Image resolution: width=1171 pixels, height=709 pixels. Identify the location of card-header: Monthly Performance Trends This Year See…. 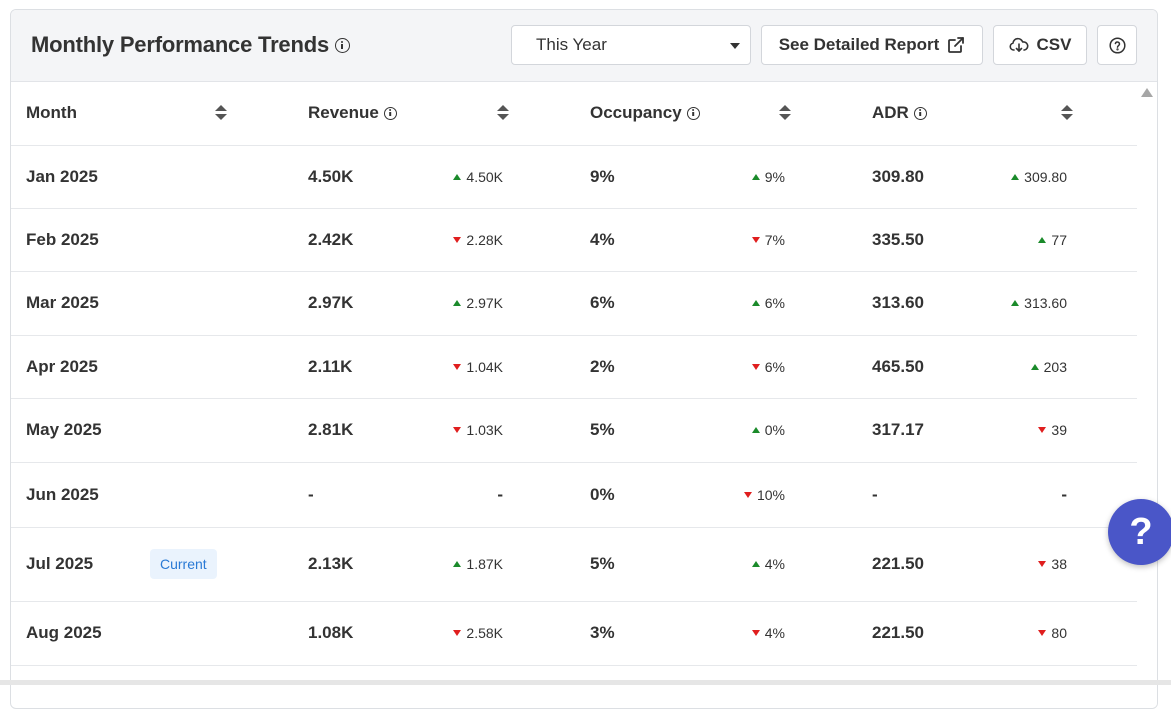
(584, 46).